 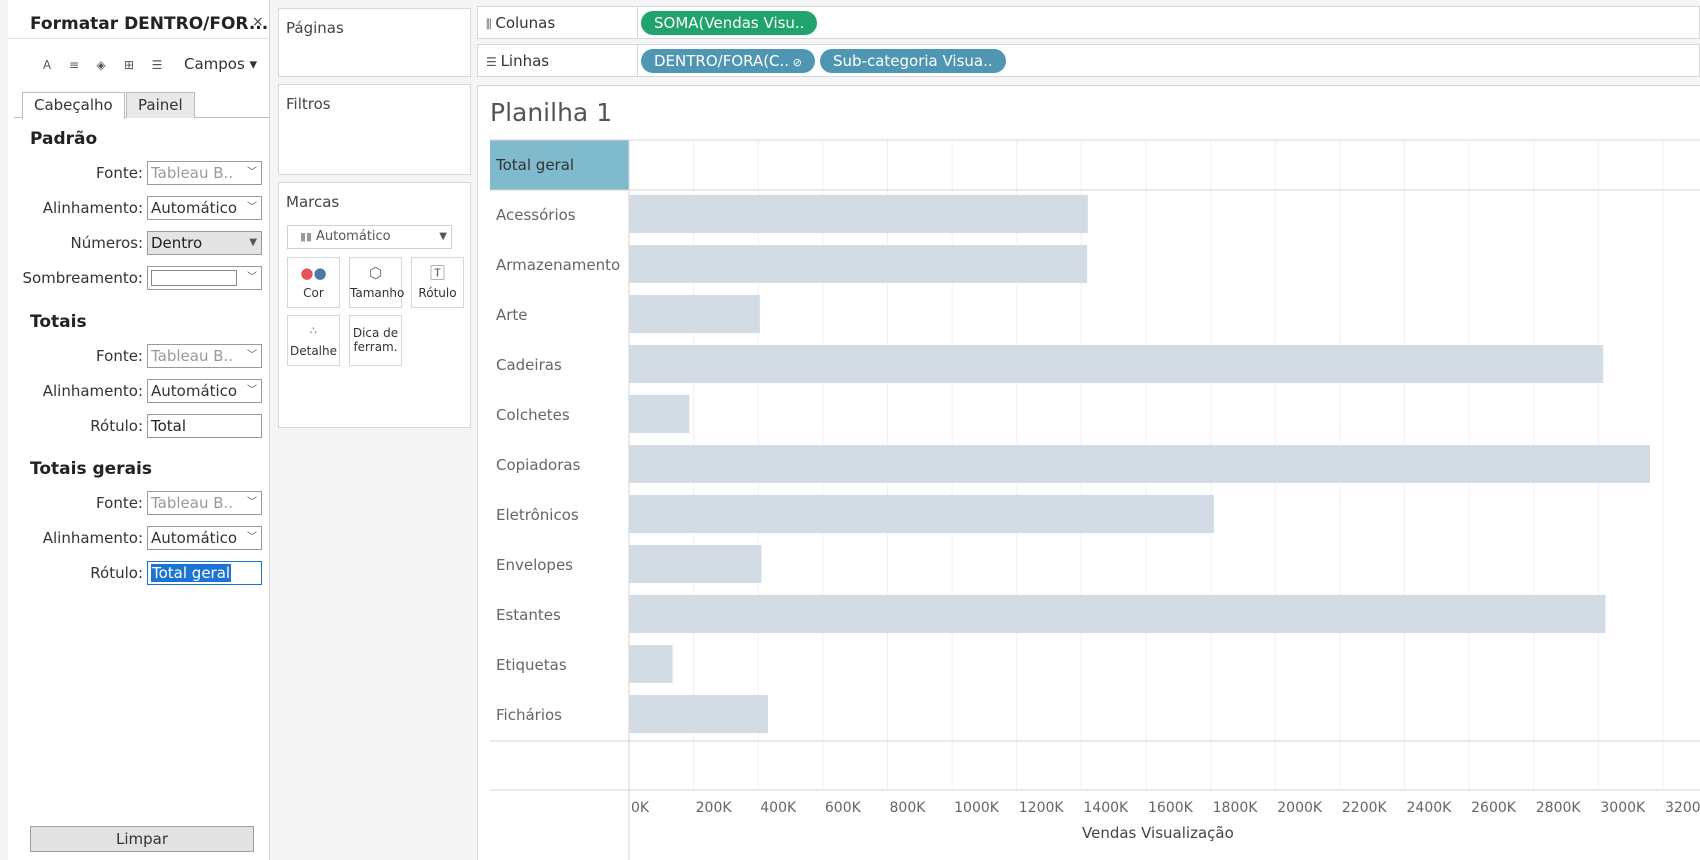 I want to click on totals-align-value: Automático, so click(x=194, y=391).